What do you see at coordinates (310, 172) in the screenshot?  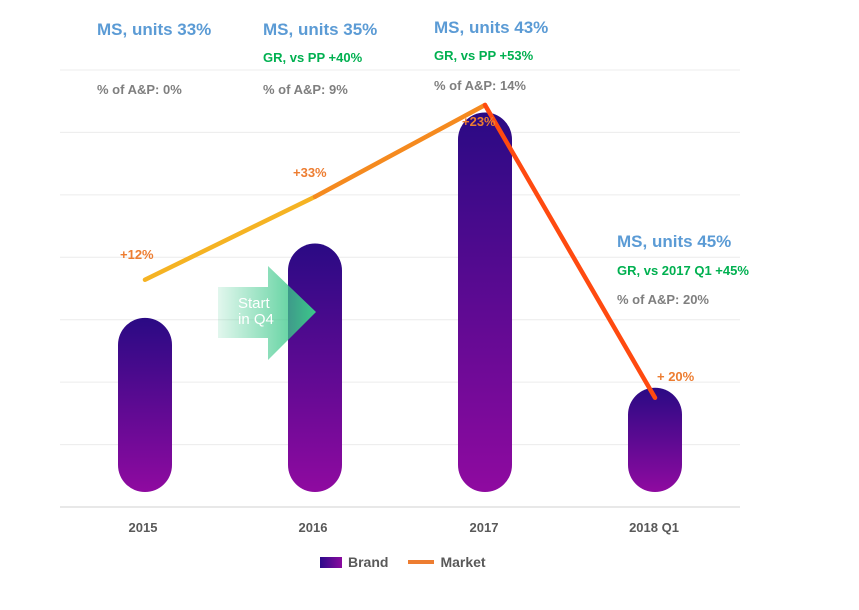 I see `market-growth-2016: +33%` at bounding box center [310, 172].